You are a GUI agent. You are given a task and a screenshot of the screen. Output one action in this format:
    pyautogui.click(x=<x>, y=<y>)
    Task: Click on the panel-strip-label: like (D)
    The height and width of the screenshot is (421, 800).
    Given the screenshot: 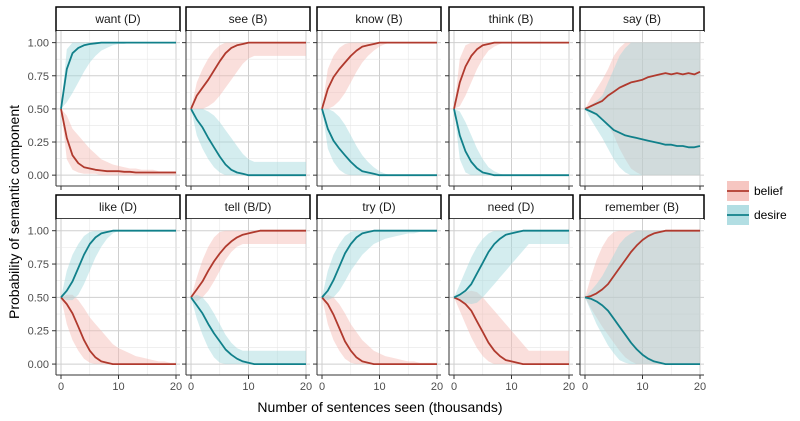 What is the action you would take?
    pyautogui.click(x=118, y=207)
    